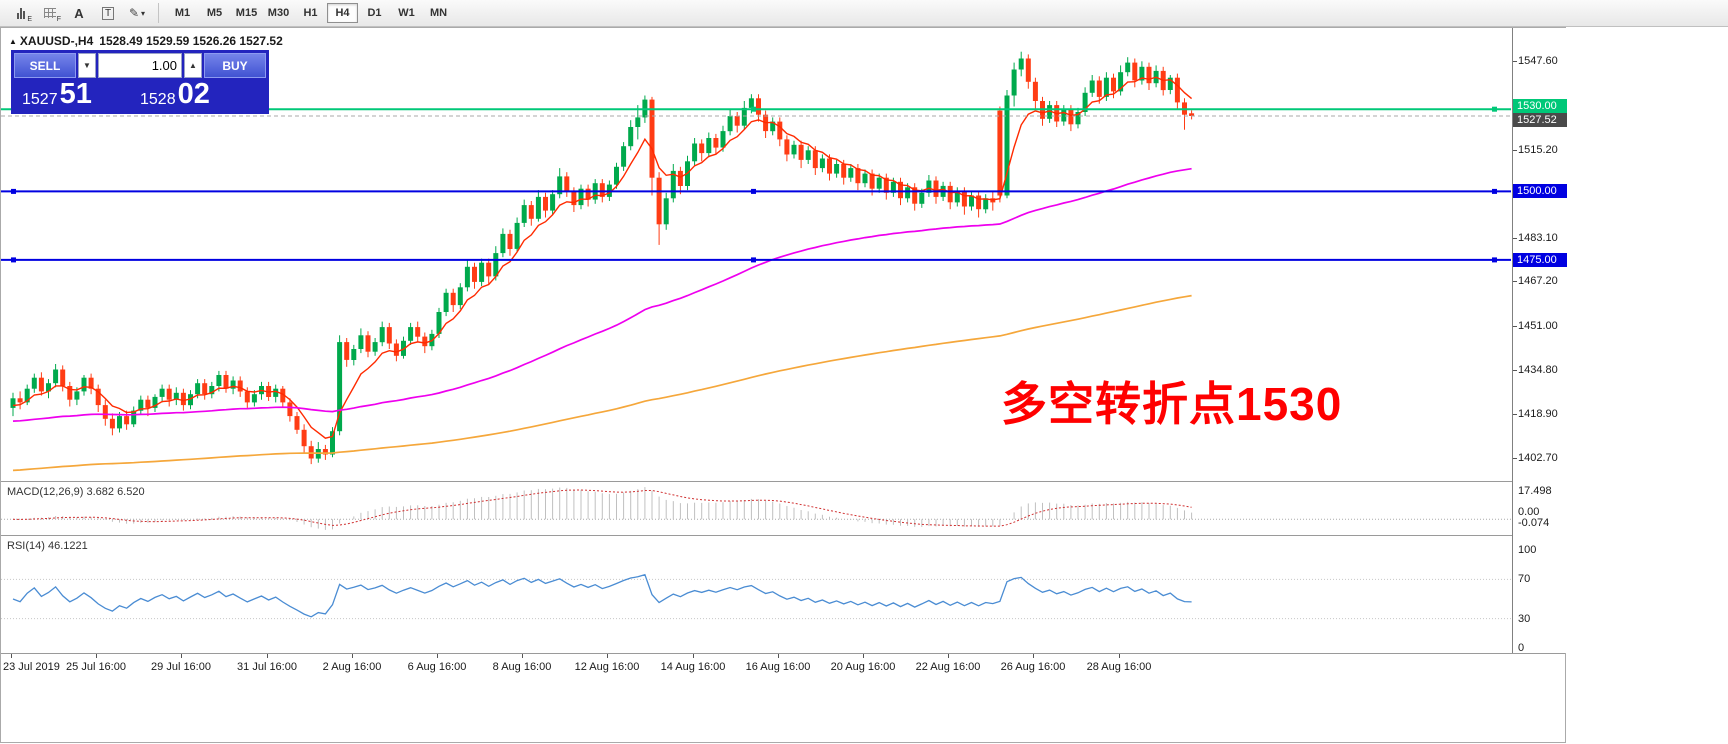 This screenshot has width=1728, height=744. What do you see at coordinates (31, 667) in the screenshot?
I see `time-axis-label: 23 Jul 2019` at bounding box center [31, 667].